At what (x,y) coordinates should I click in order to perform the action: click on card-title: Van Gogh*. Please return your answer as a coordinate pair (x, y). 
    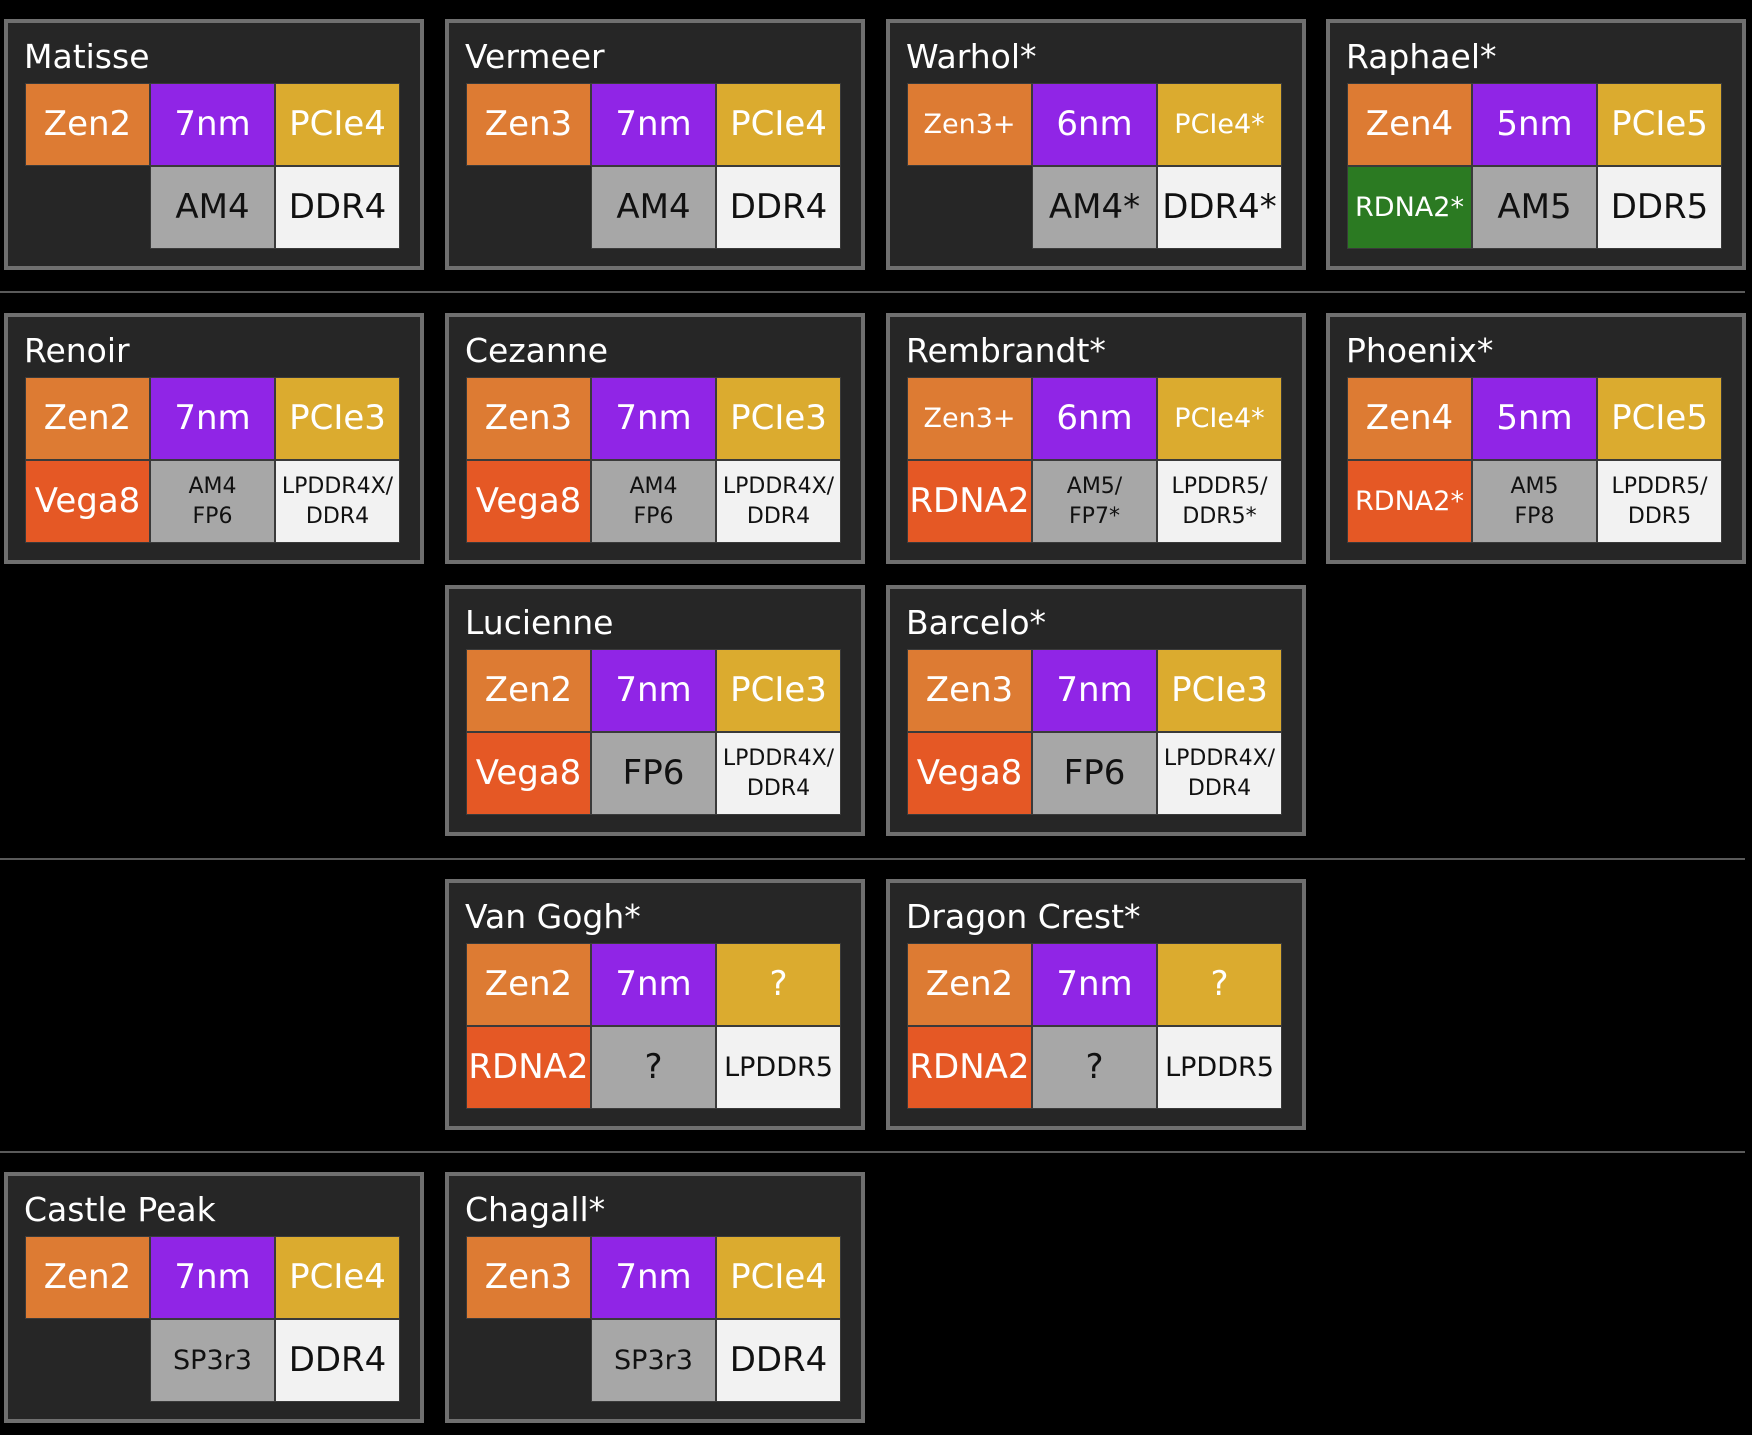
    Looking at the image, I should click on (553, 916).